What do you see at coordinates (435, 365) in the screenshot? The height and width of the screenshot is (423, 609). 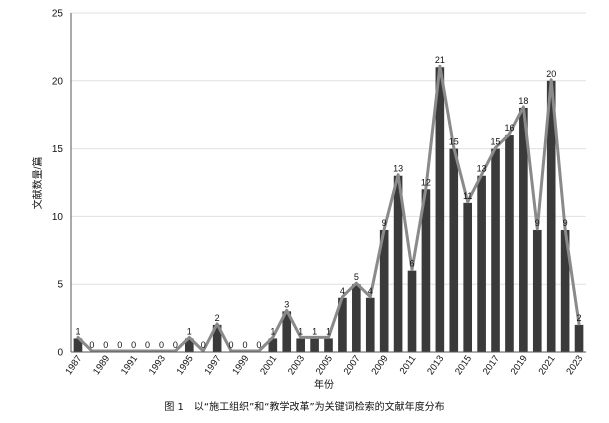 I see `x-tick-label: 2013` at bounding box center [435, 365].